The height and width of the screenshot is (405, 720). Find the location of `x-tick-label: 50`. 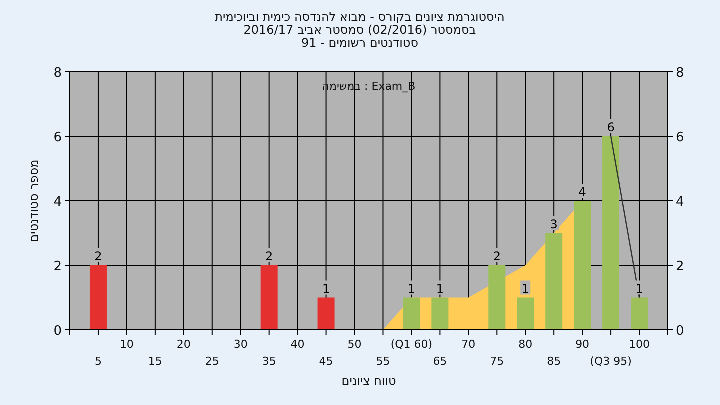

x-tick-label: 50 is located at coordinates (355, 344).